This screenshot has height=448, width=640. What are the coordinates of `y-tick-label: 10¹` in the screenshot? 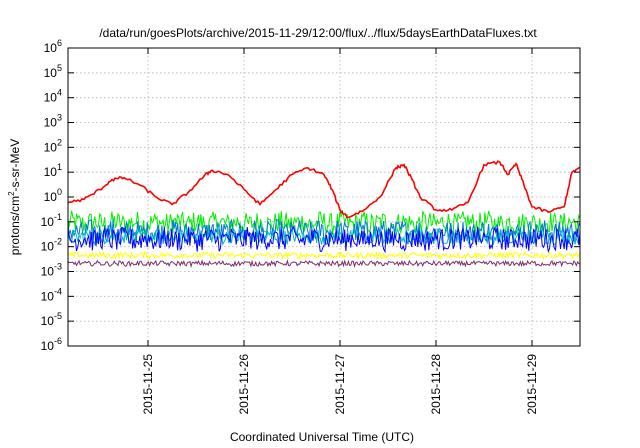 It's located at (53, 170).